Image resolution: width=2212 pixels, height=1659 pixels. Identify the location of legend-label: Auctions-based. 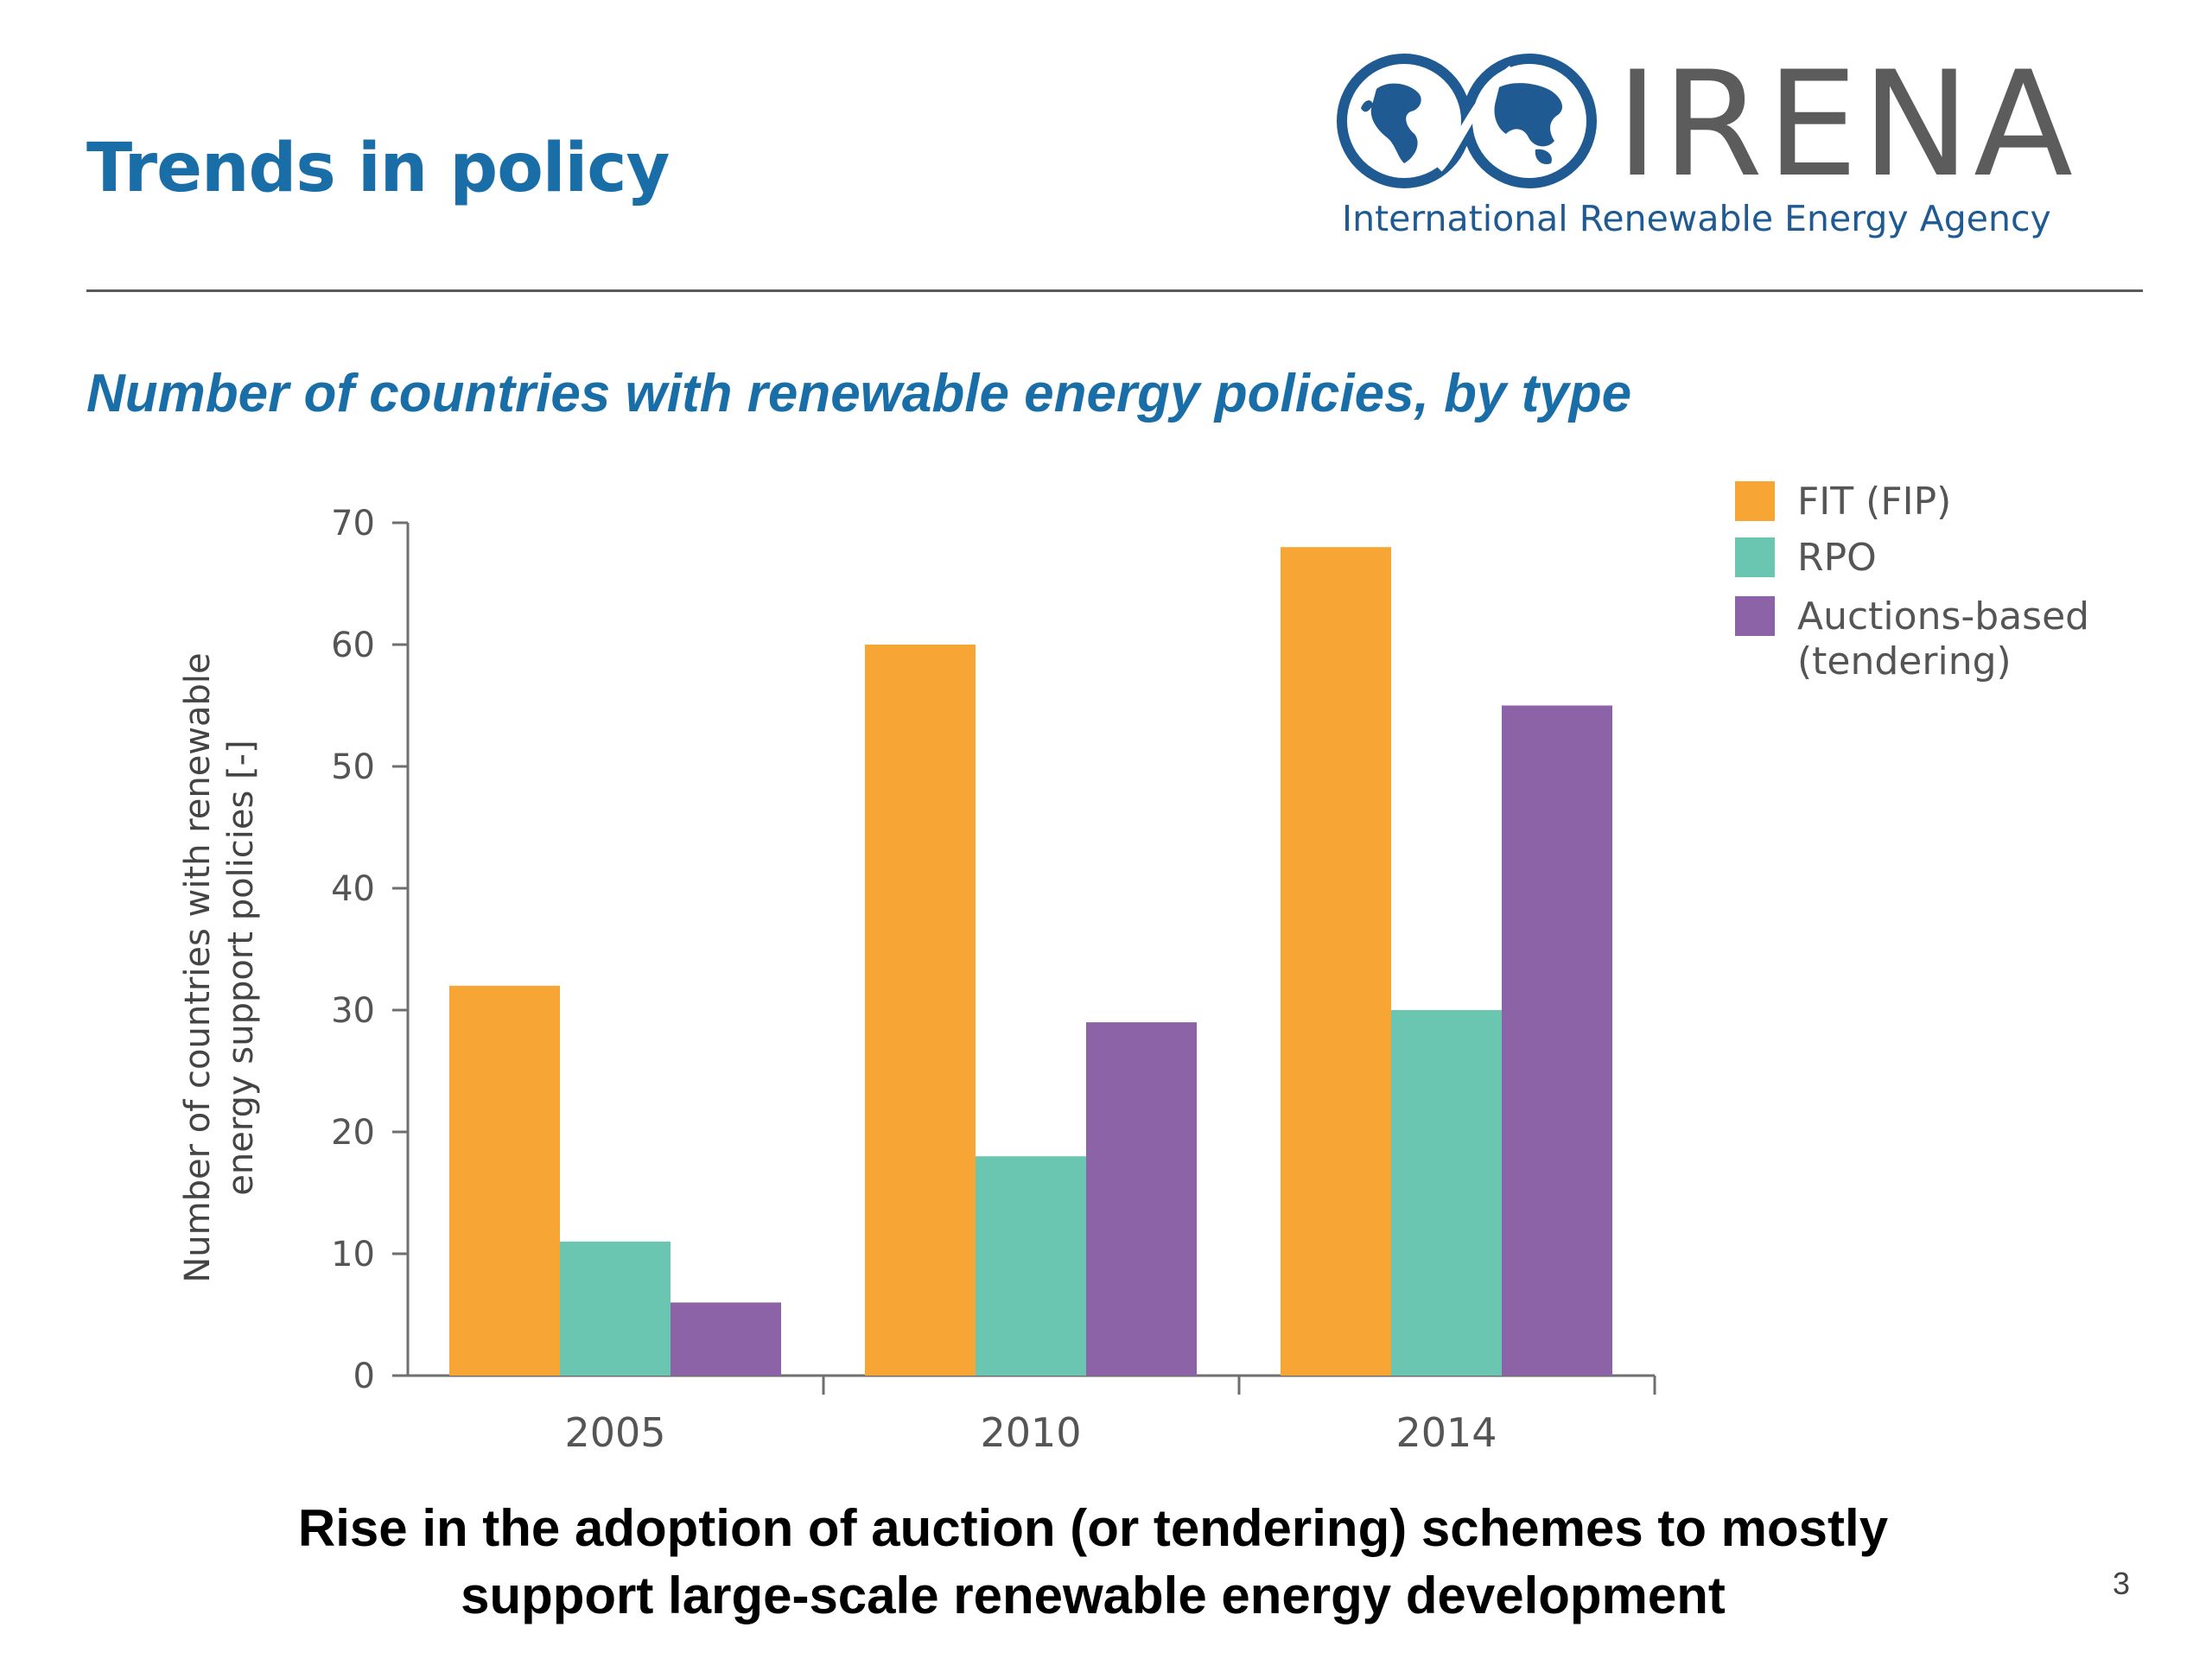
(1943, 616).